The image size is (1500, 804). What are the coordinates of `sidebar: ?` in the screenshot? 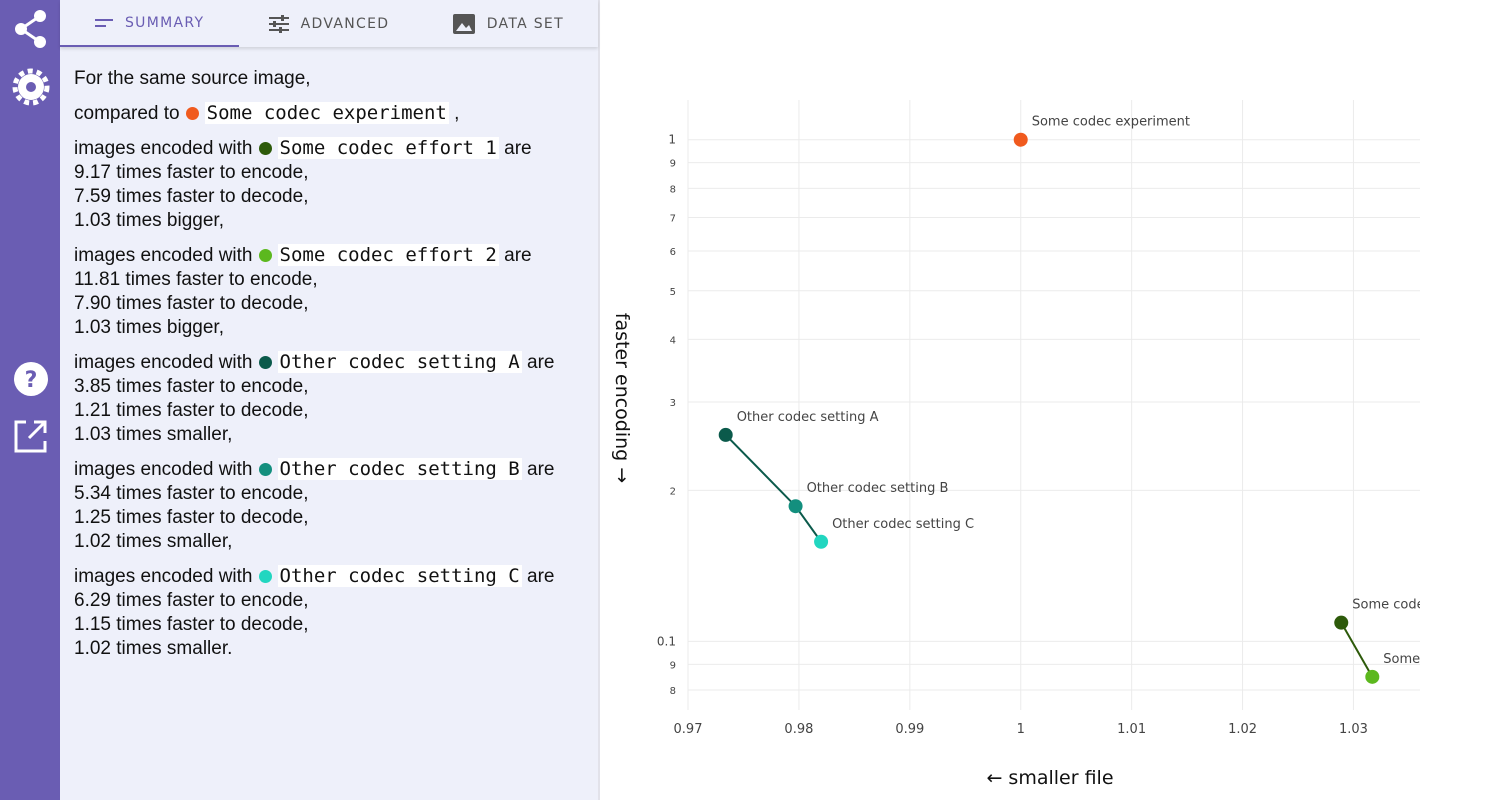 It's located at (30, 400).